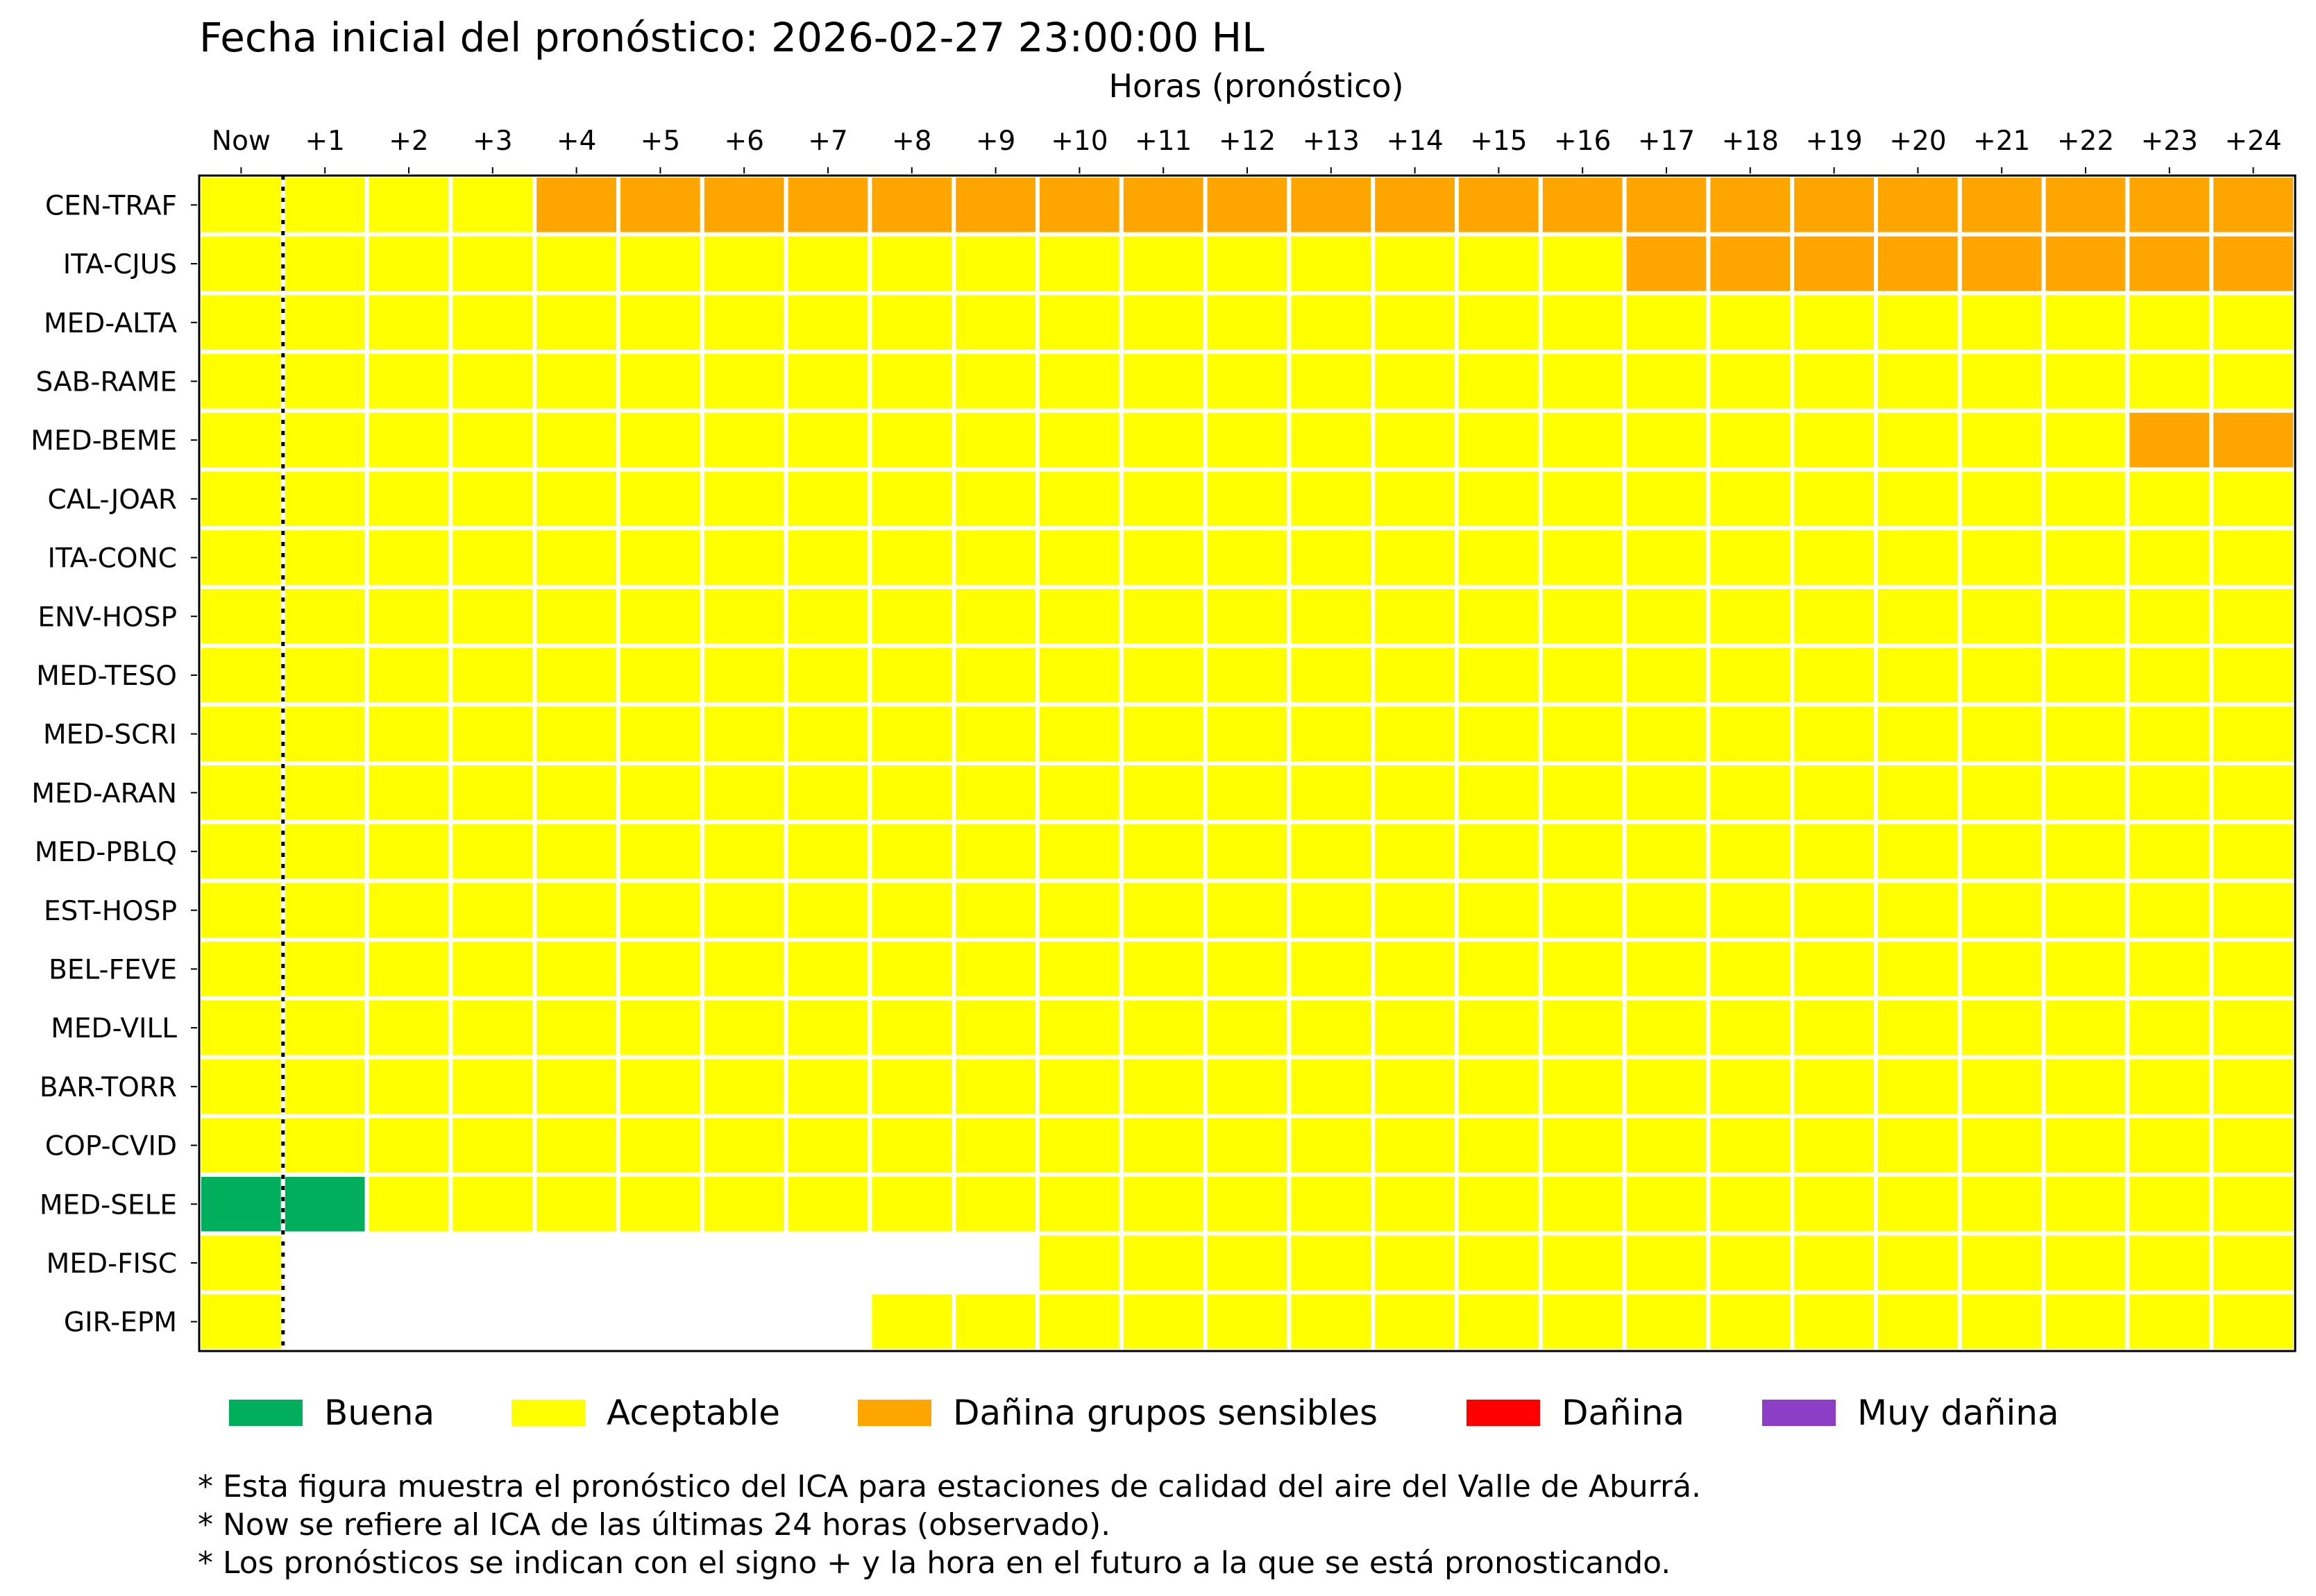 The image size is (2316, 1596). What do you see at coordinates (106, 852) in the screenshot?
I see `row-tick-label: MED-PBLQ` at bounding box center [106, 852].